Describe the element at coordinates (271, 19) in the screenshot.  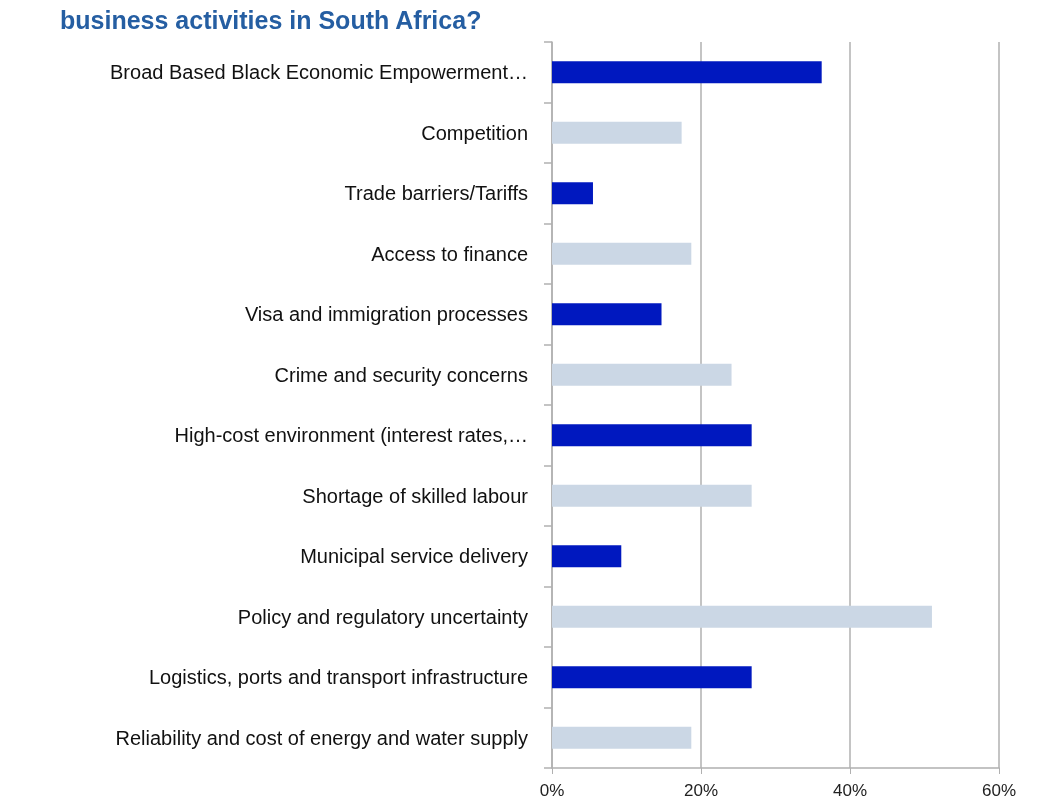
I see `text: business activities in South Africa?` at that location.